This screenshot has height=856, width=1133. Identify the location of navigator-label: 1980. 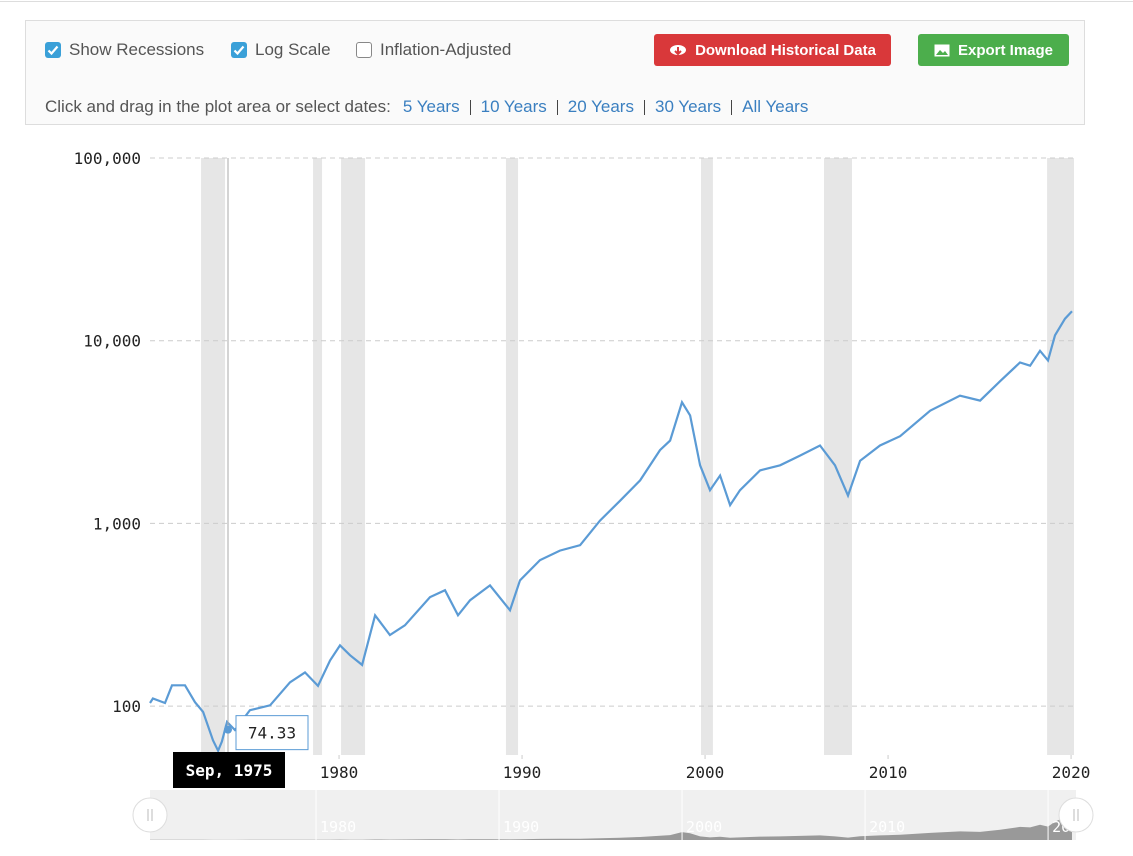
(338, 827).